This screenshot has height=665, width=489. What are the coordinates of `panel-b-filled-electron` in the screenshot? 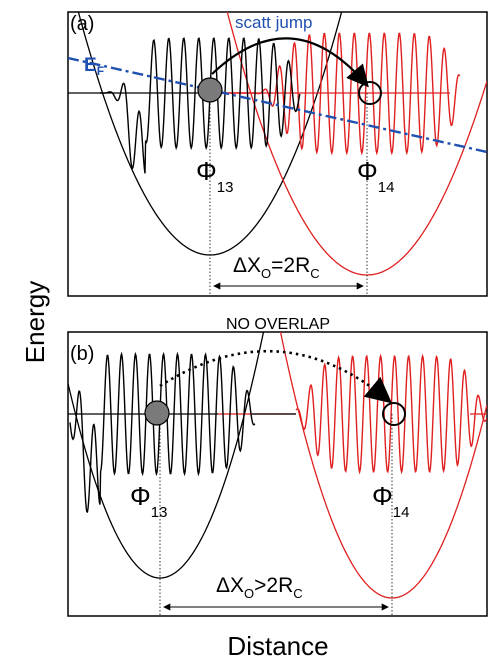 It's located at (157, 413).